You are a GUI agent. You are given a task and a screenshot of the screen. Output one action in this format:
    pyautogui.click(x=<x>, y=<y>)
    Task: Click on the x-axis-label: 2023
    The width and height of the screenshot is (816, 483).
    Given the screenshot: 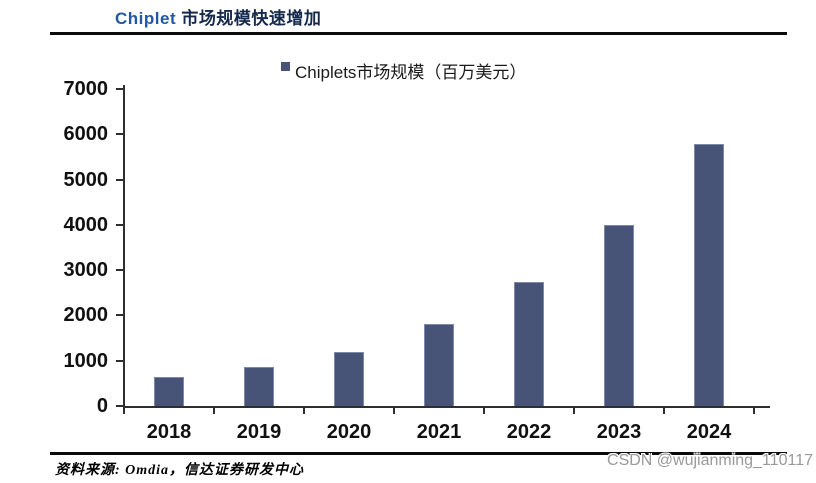 What is the action you would take?
    pyautogui.click(x=619, y=432)
    